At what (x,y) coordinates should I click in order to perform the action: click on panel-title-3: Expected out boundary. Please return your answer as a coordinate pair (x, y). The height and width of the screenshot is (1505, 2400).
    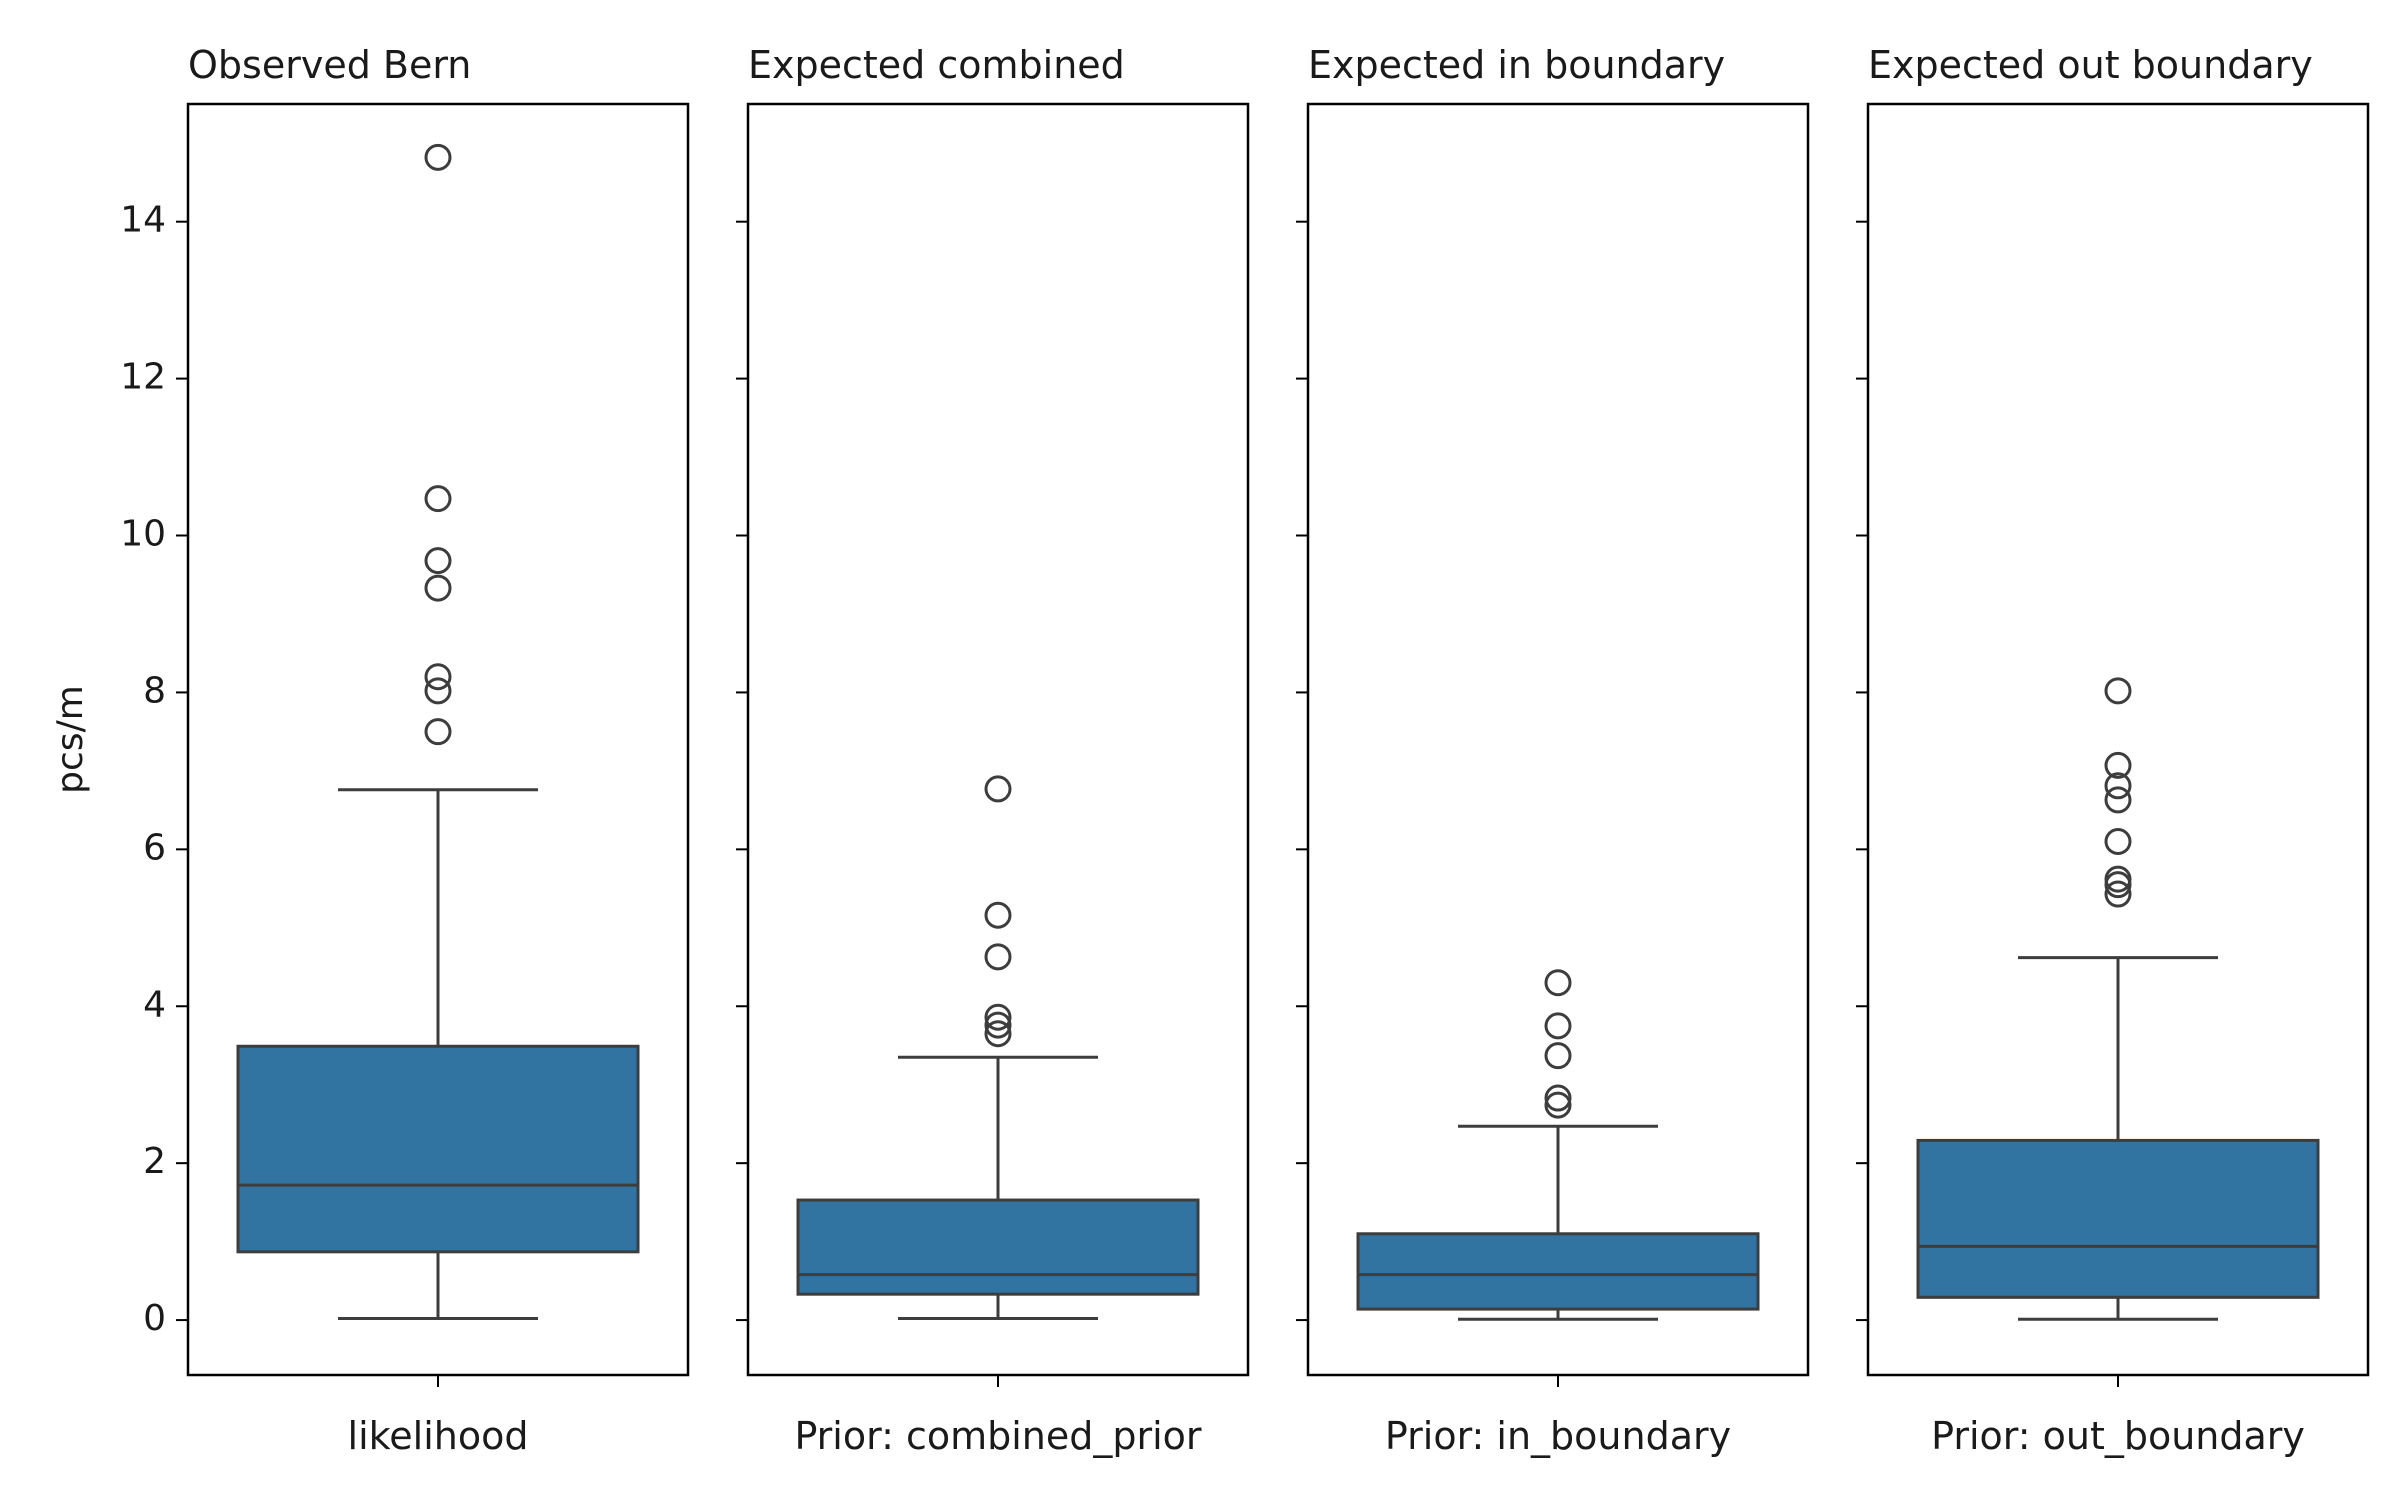
    Looking at the image, I should click on (2090, 65).